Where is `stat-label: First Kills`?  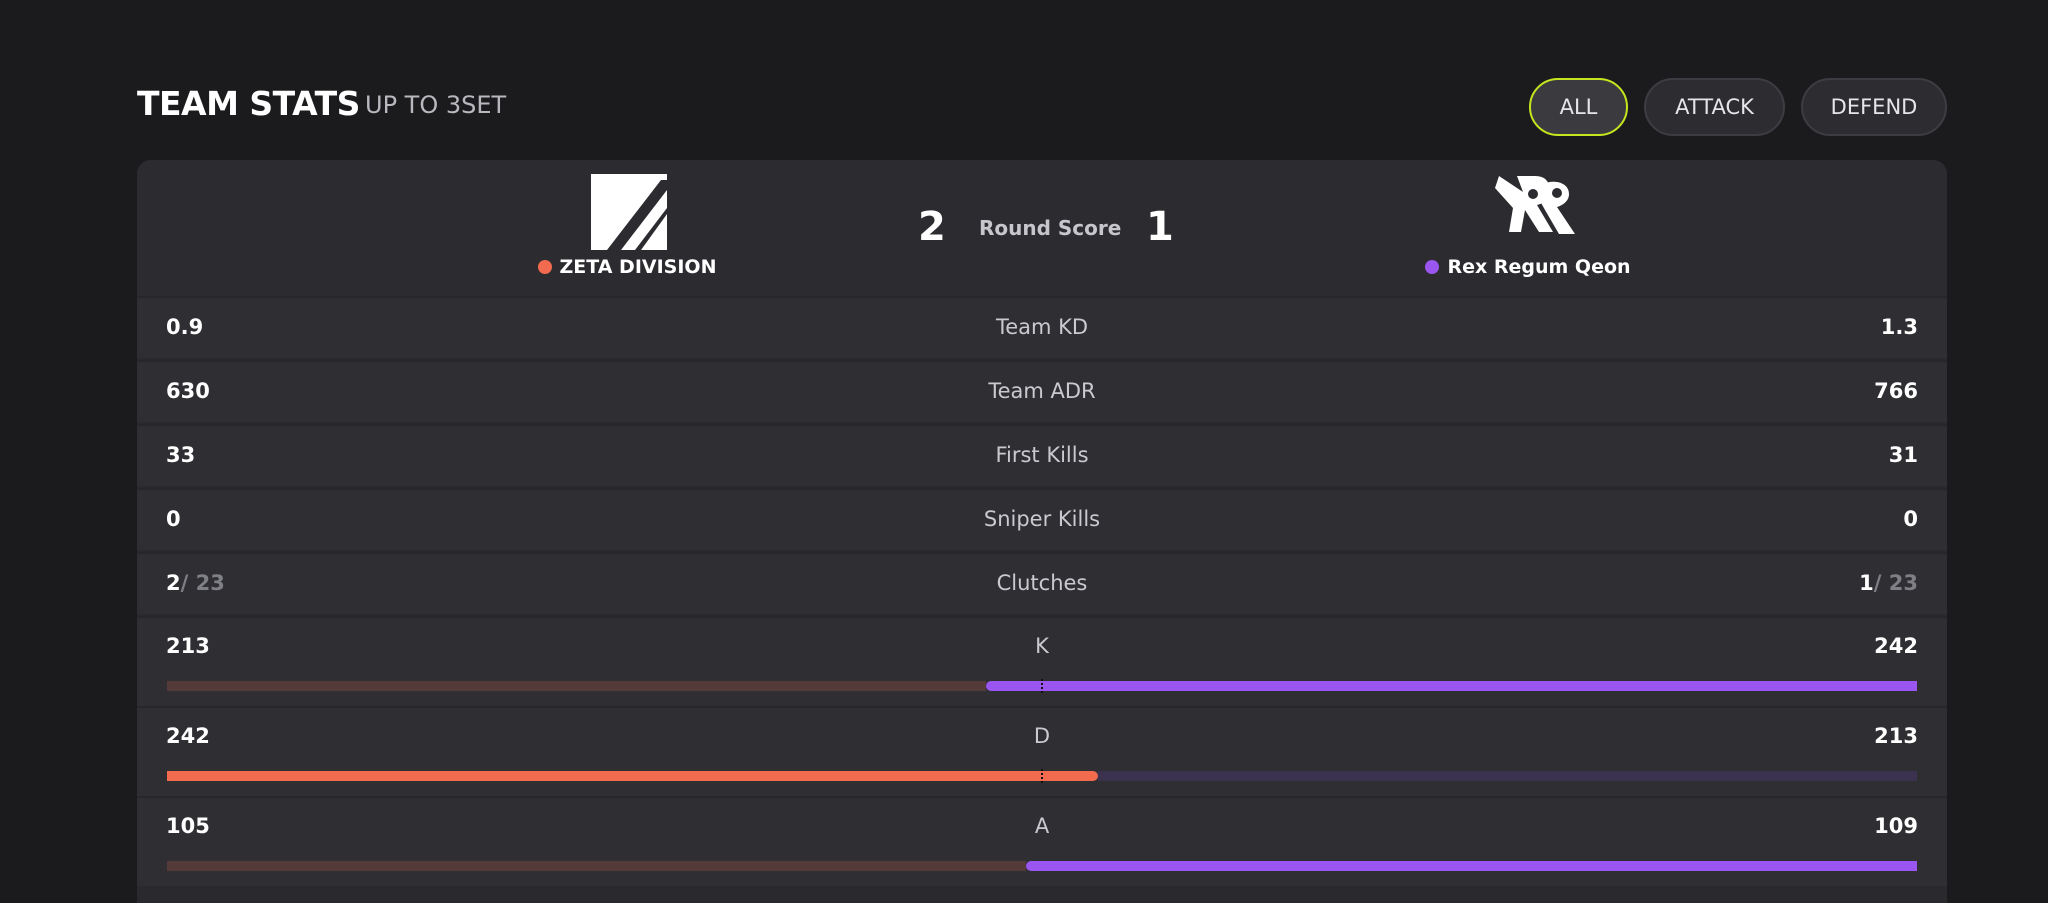 stat-label: First Kills is located at coordinates (1042, 455).